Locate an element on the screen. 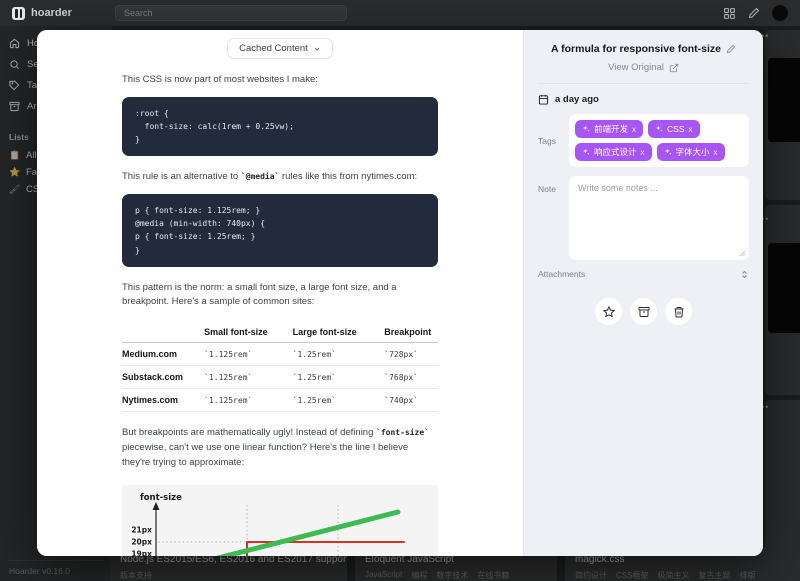  background-card-sliver is located at coordinates (782, 490).